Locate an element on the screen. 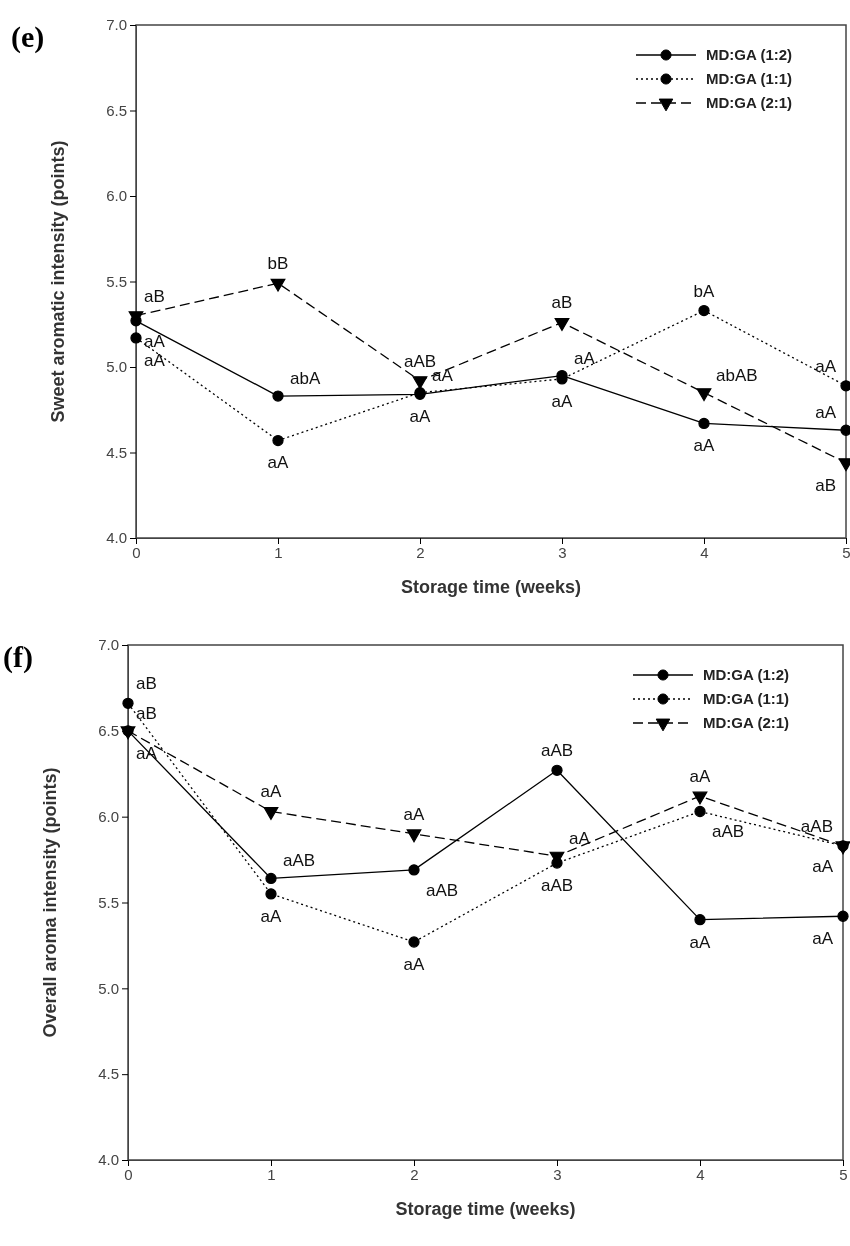 The image size is (850, 1246). y-axis-title: Sweet aromatic intensity (points) is located at coordinates (58, 281).